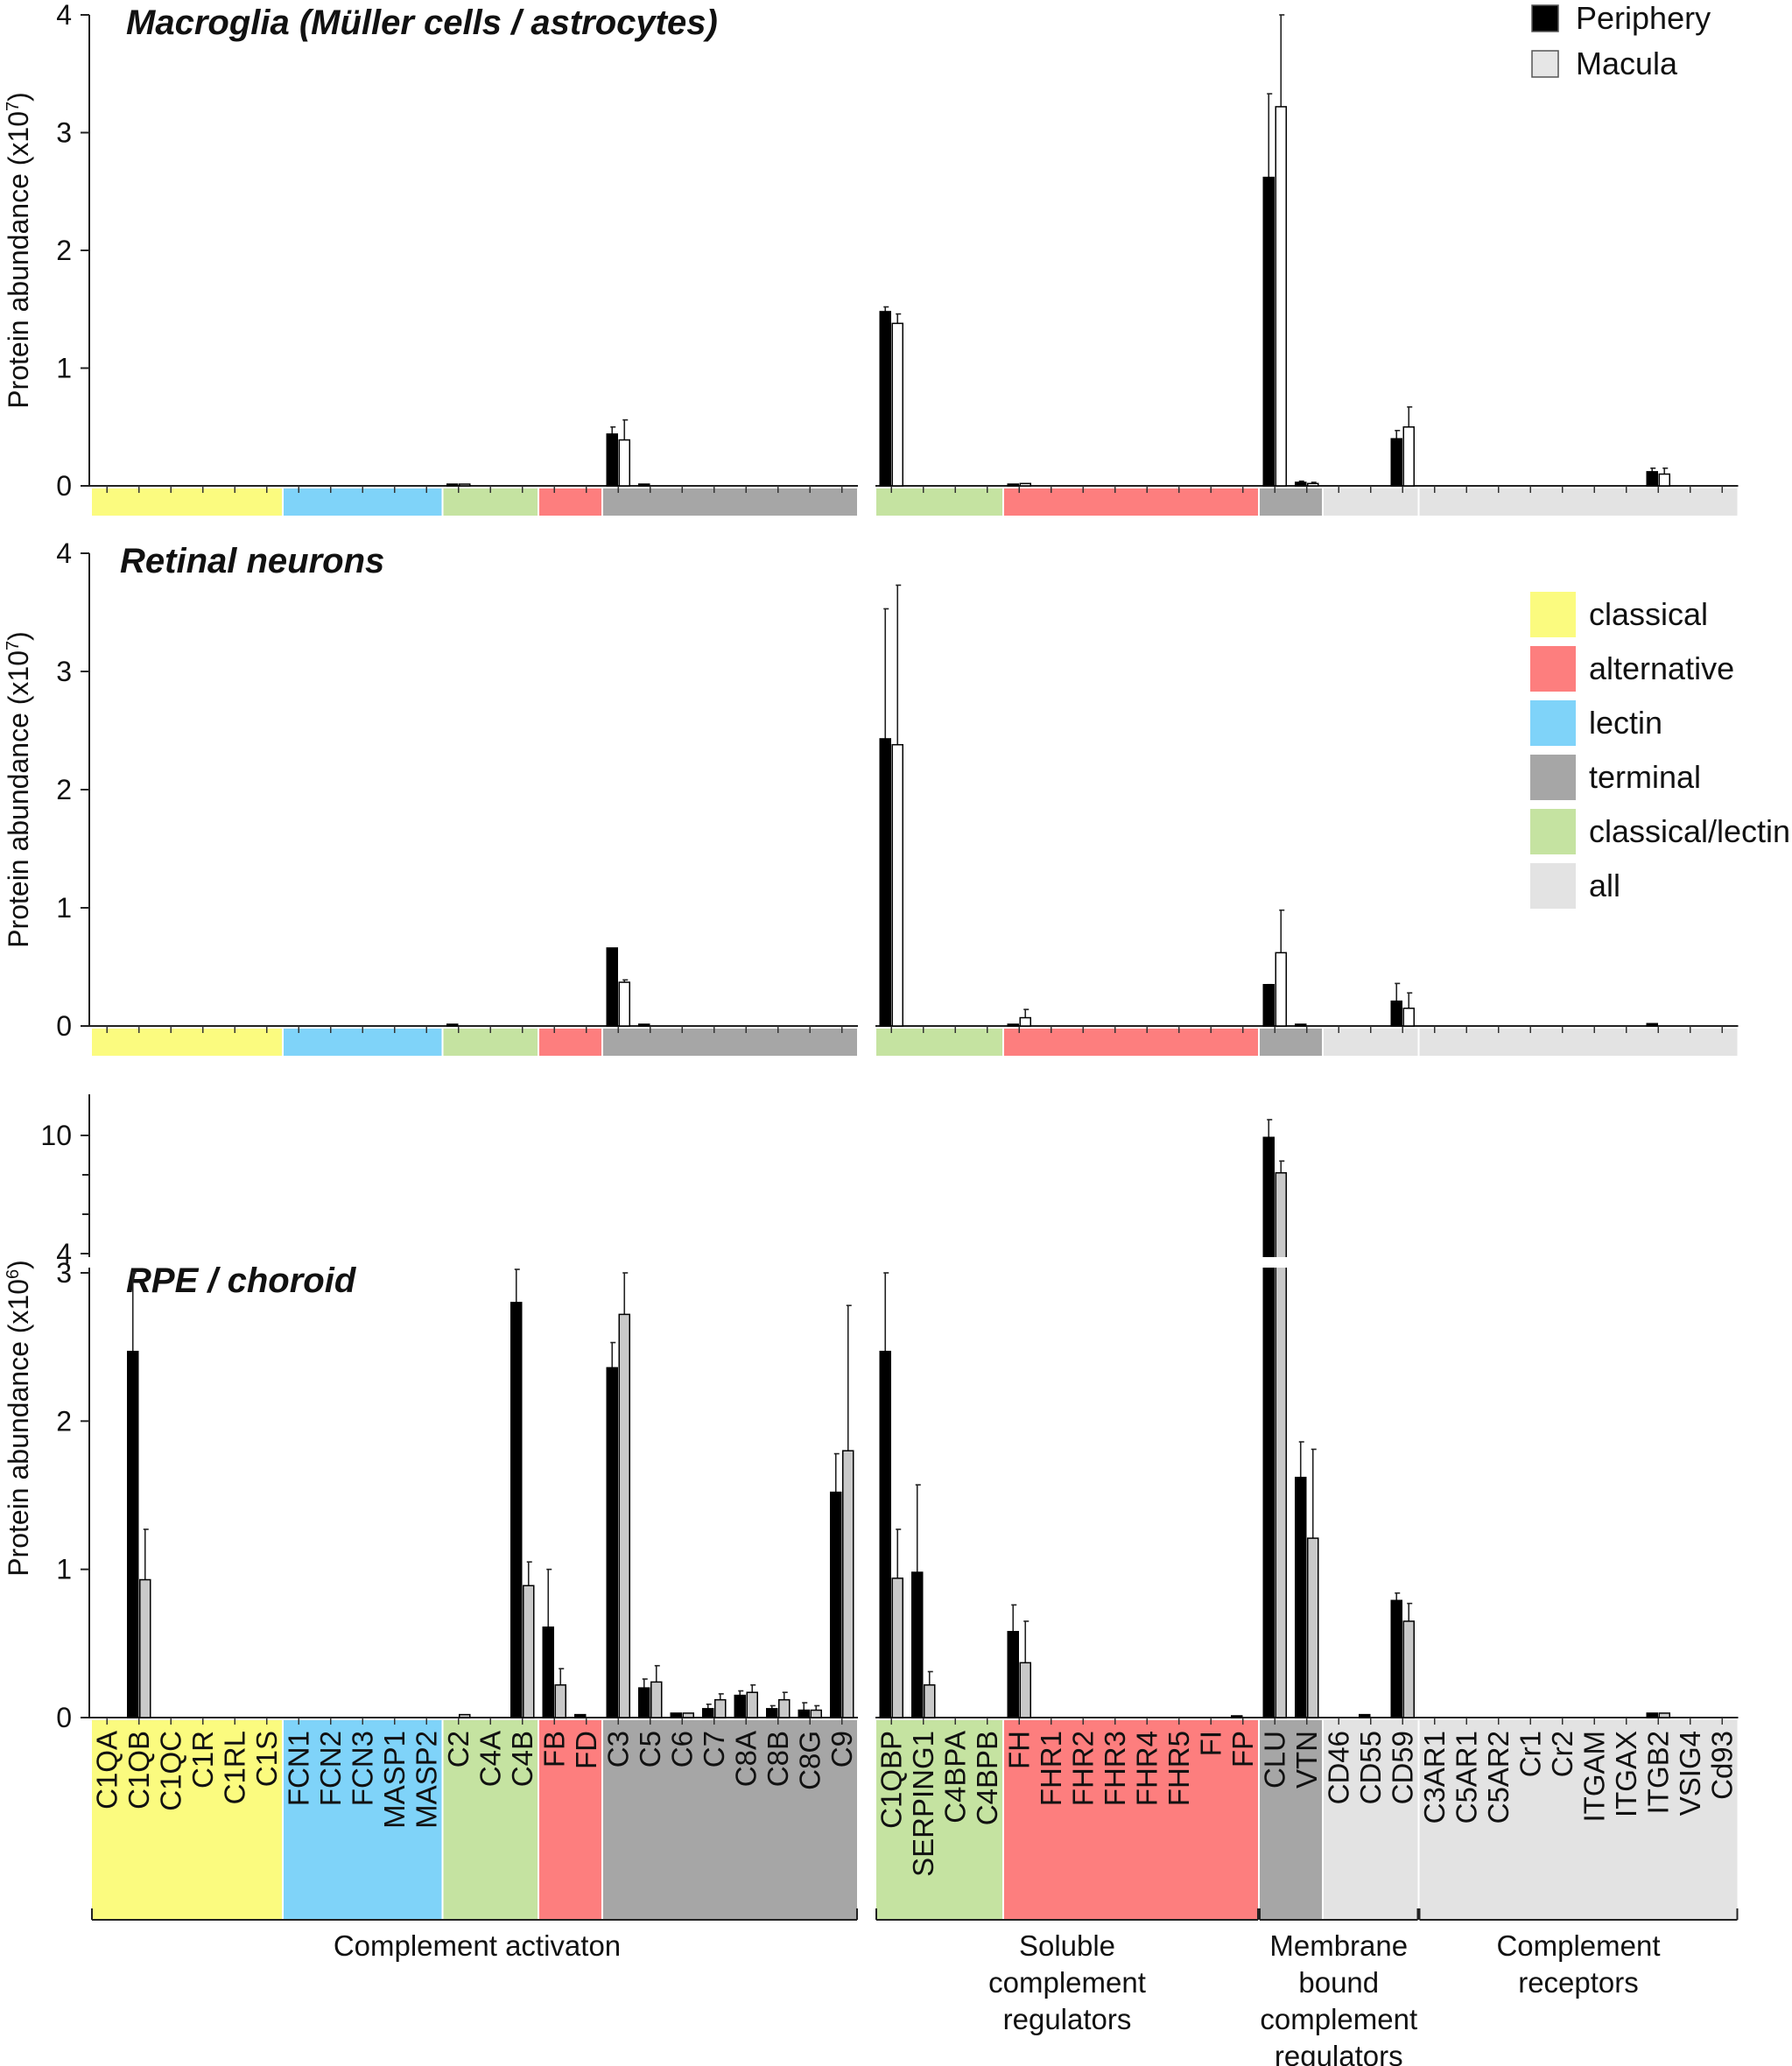 This screenshot has width=1792, height=2066. Describe the element at coordinates (18, 1418) in the screenshot. I see `panel-3-y-label: Protein abundance (x106)` at that location.